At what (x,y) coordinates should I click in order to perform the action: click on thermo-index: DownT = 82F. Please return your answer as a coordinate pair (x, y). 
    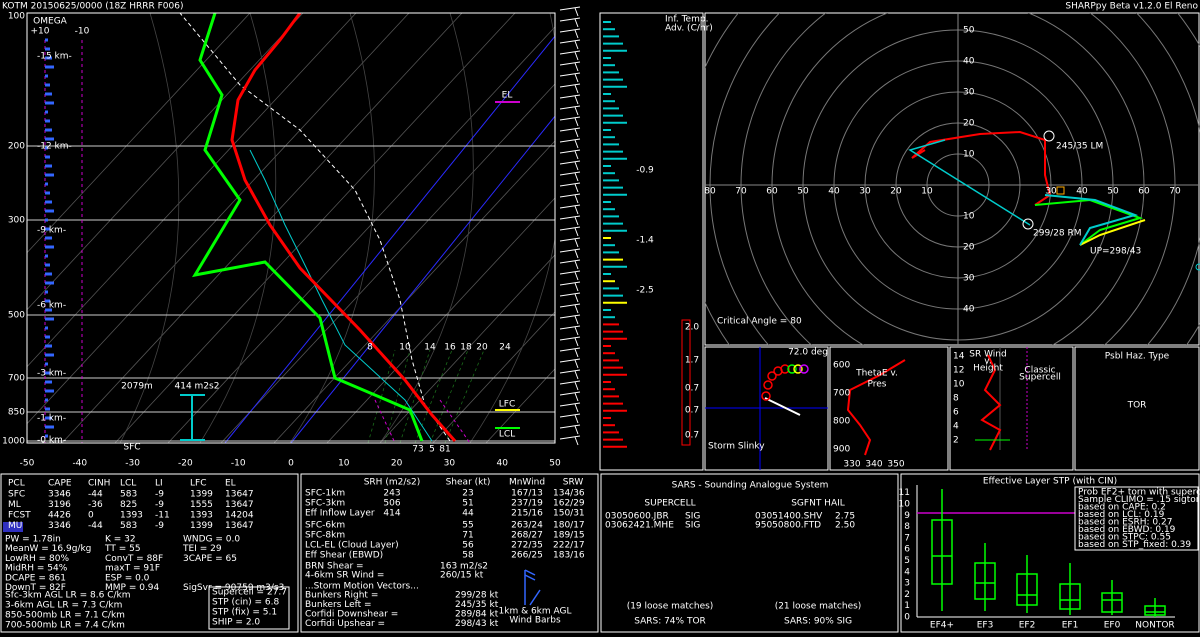
    Looking at the image, I should click on (35, 588).